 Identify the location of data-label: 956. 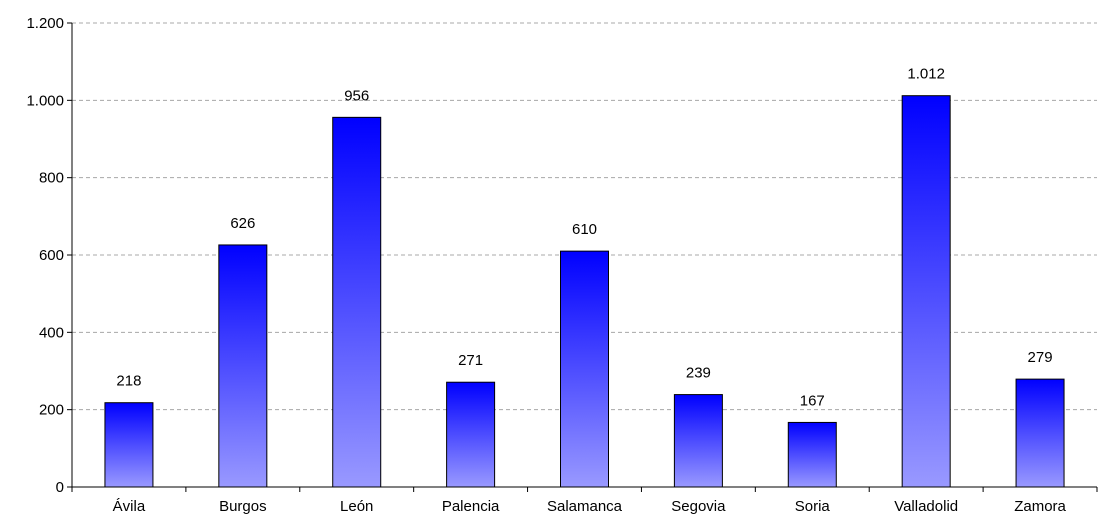
(356, 95).